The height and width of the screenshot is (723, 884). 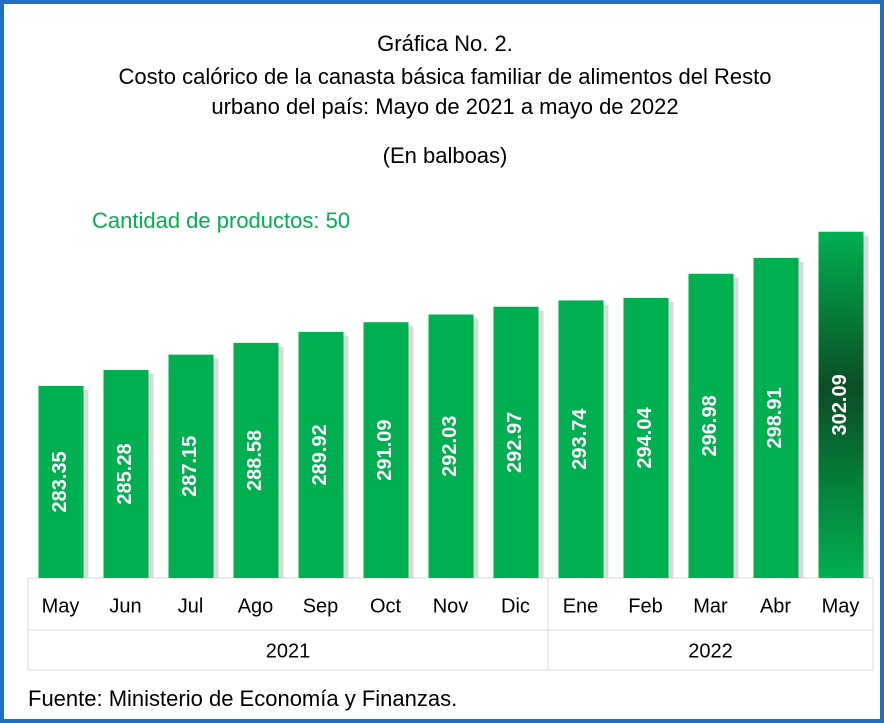 What do you see at coordinates (775, 606) in the screenshot?
I see `x-tick-label: Abr` at bounding box center [775, 606].